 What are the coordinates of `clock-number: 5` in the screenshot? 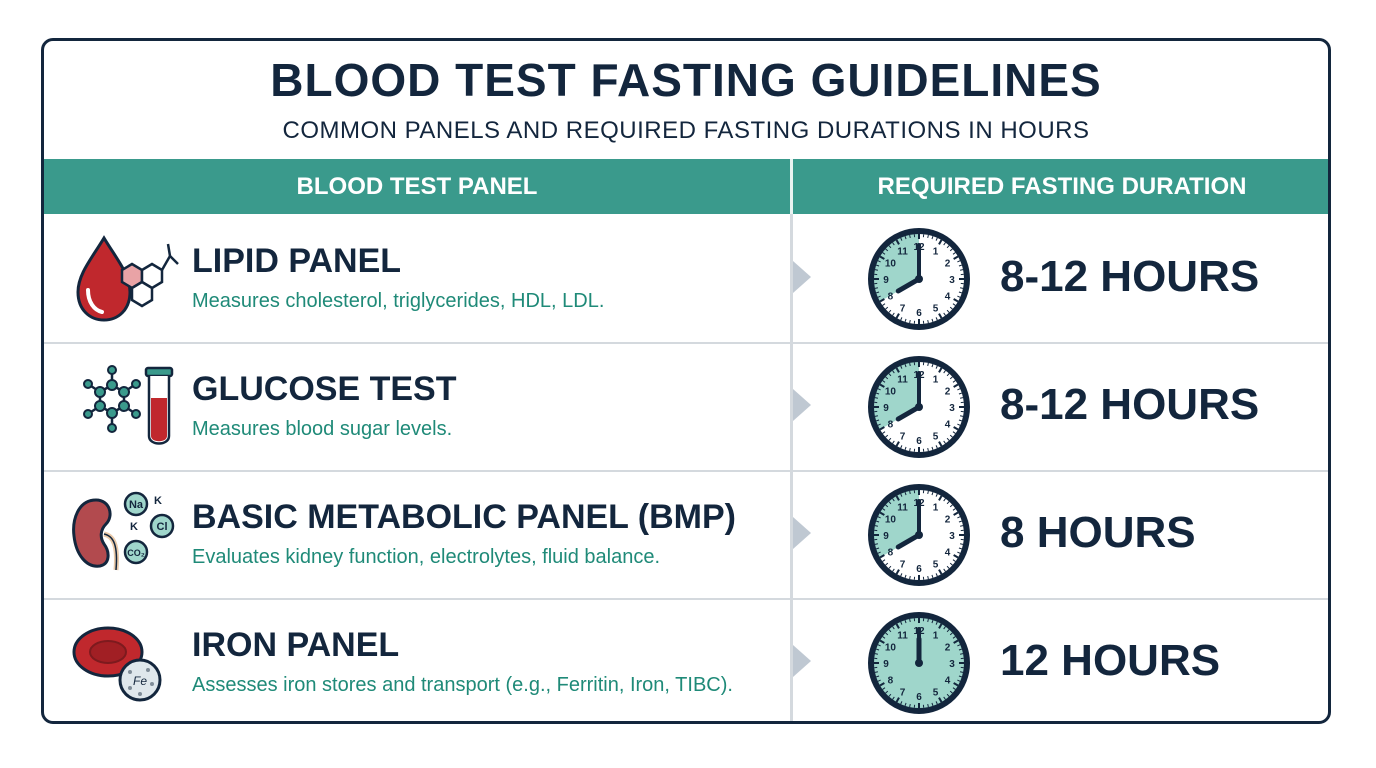 It's located at (936, 693).